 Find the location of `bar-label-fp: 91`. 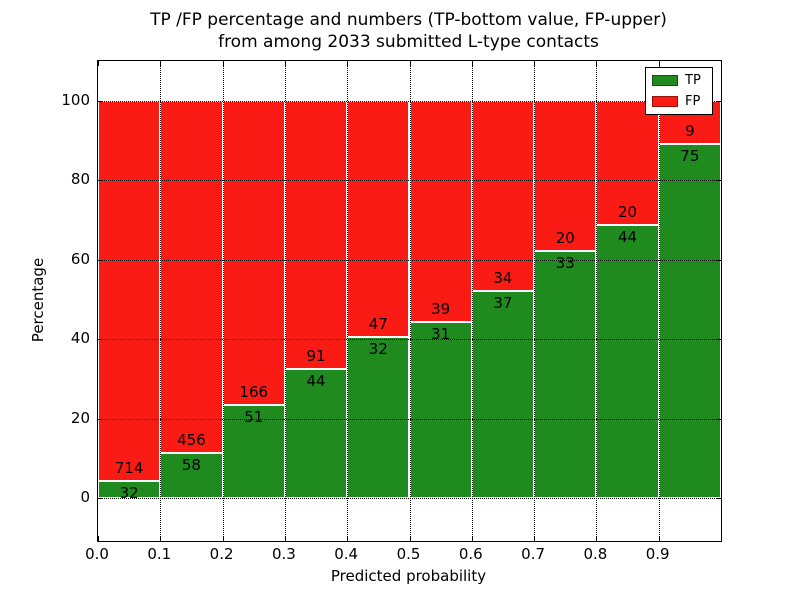

bar-label-fp: 91 is located at coordinates (316, 355).